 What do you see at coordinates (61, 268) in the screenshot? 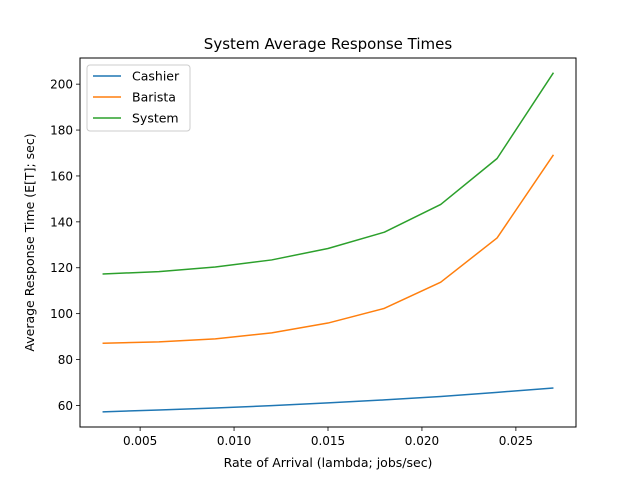
I see `y-tick-label: 120` at bounding box center [61, 268].